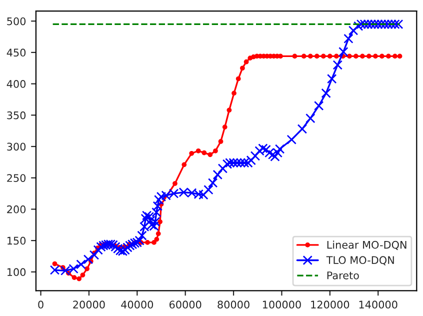 The height and width of the screenshot is (316, 423). What do you see at coordinates (234, 304) in the screenshot?
I see `x-tick-label: 80000` at bounding box center [234, 304].